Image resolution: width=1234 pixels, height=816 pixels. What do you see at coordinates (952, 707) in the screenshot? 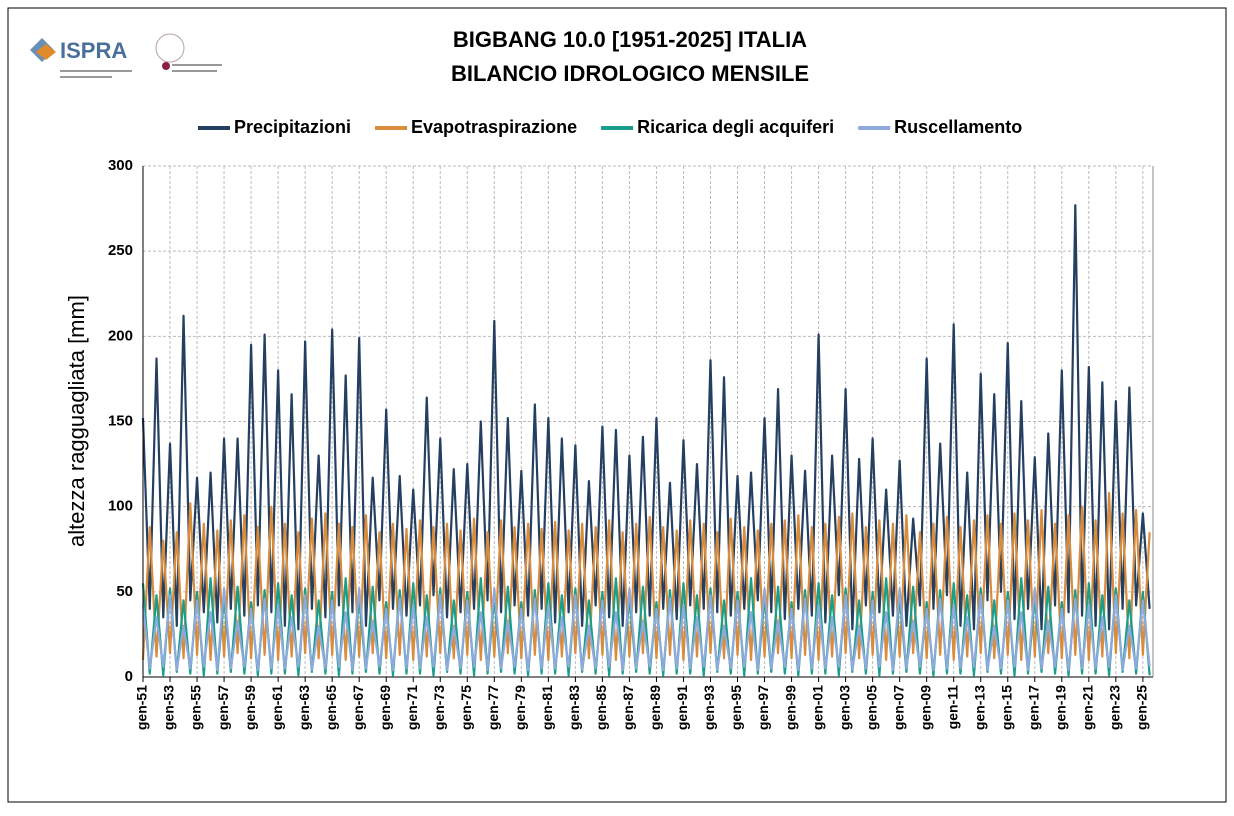
I see `x-tick-label: gen-11` at bounding box center [952, 707].